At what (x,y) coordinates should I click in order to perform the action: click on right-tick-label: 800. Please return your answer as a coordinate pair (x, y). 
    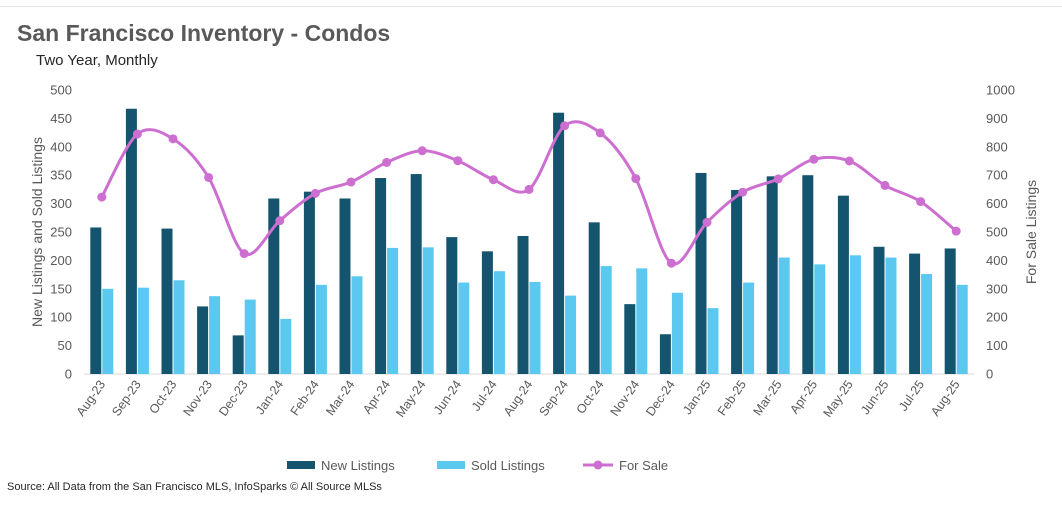
    Looking at the image, I should click on (997, 146).